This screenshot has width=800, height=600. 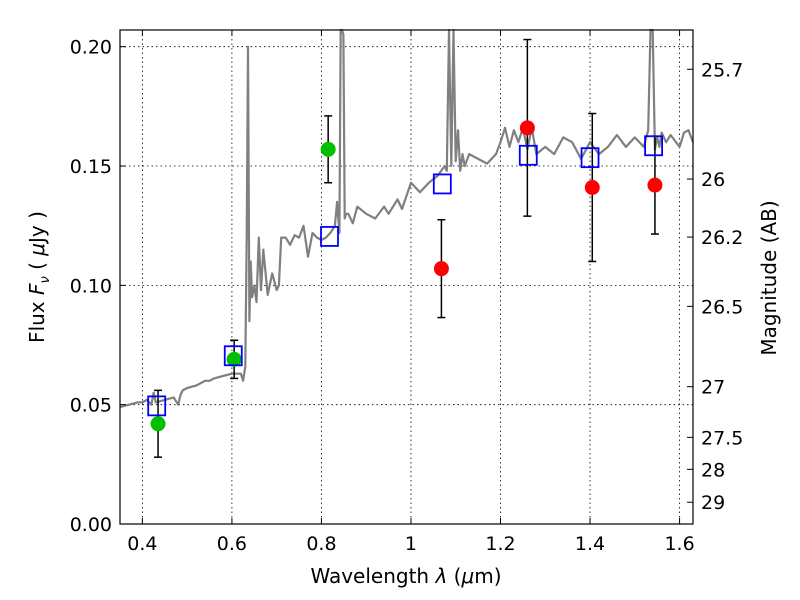 What do you see at coordinates (769, 277) in the screenshot?
I see `y2-axis-label: Magnitude (AB)` at bounding box center [769, 277].